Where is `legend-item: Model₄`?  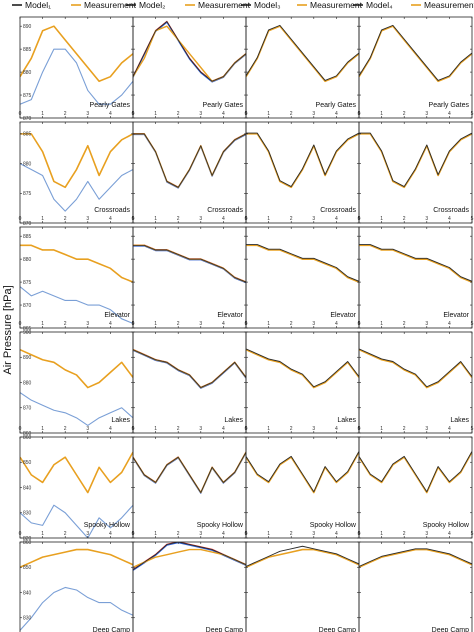 legend-item: Model₄ is located at coordinates (373, 5).